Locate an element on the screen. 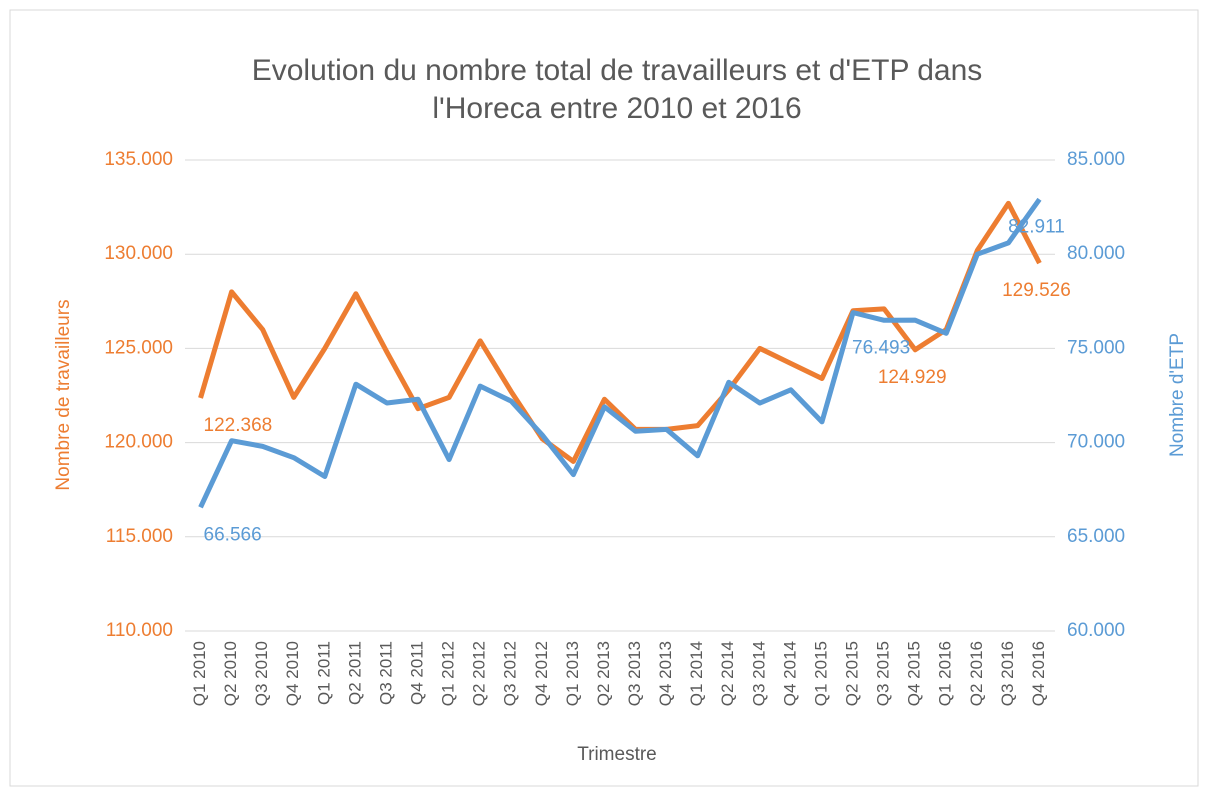 The height and width of the screenshot is (794, 1210). y-tick-label: 115.000 is located at coordinates (139, 536).